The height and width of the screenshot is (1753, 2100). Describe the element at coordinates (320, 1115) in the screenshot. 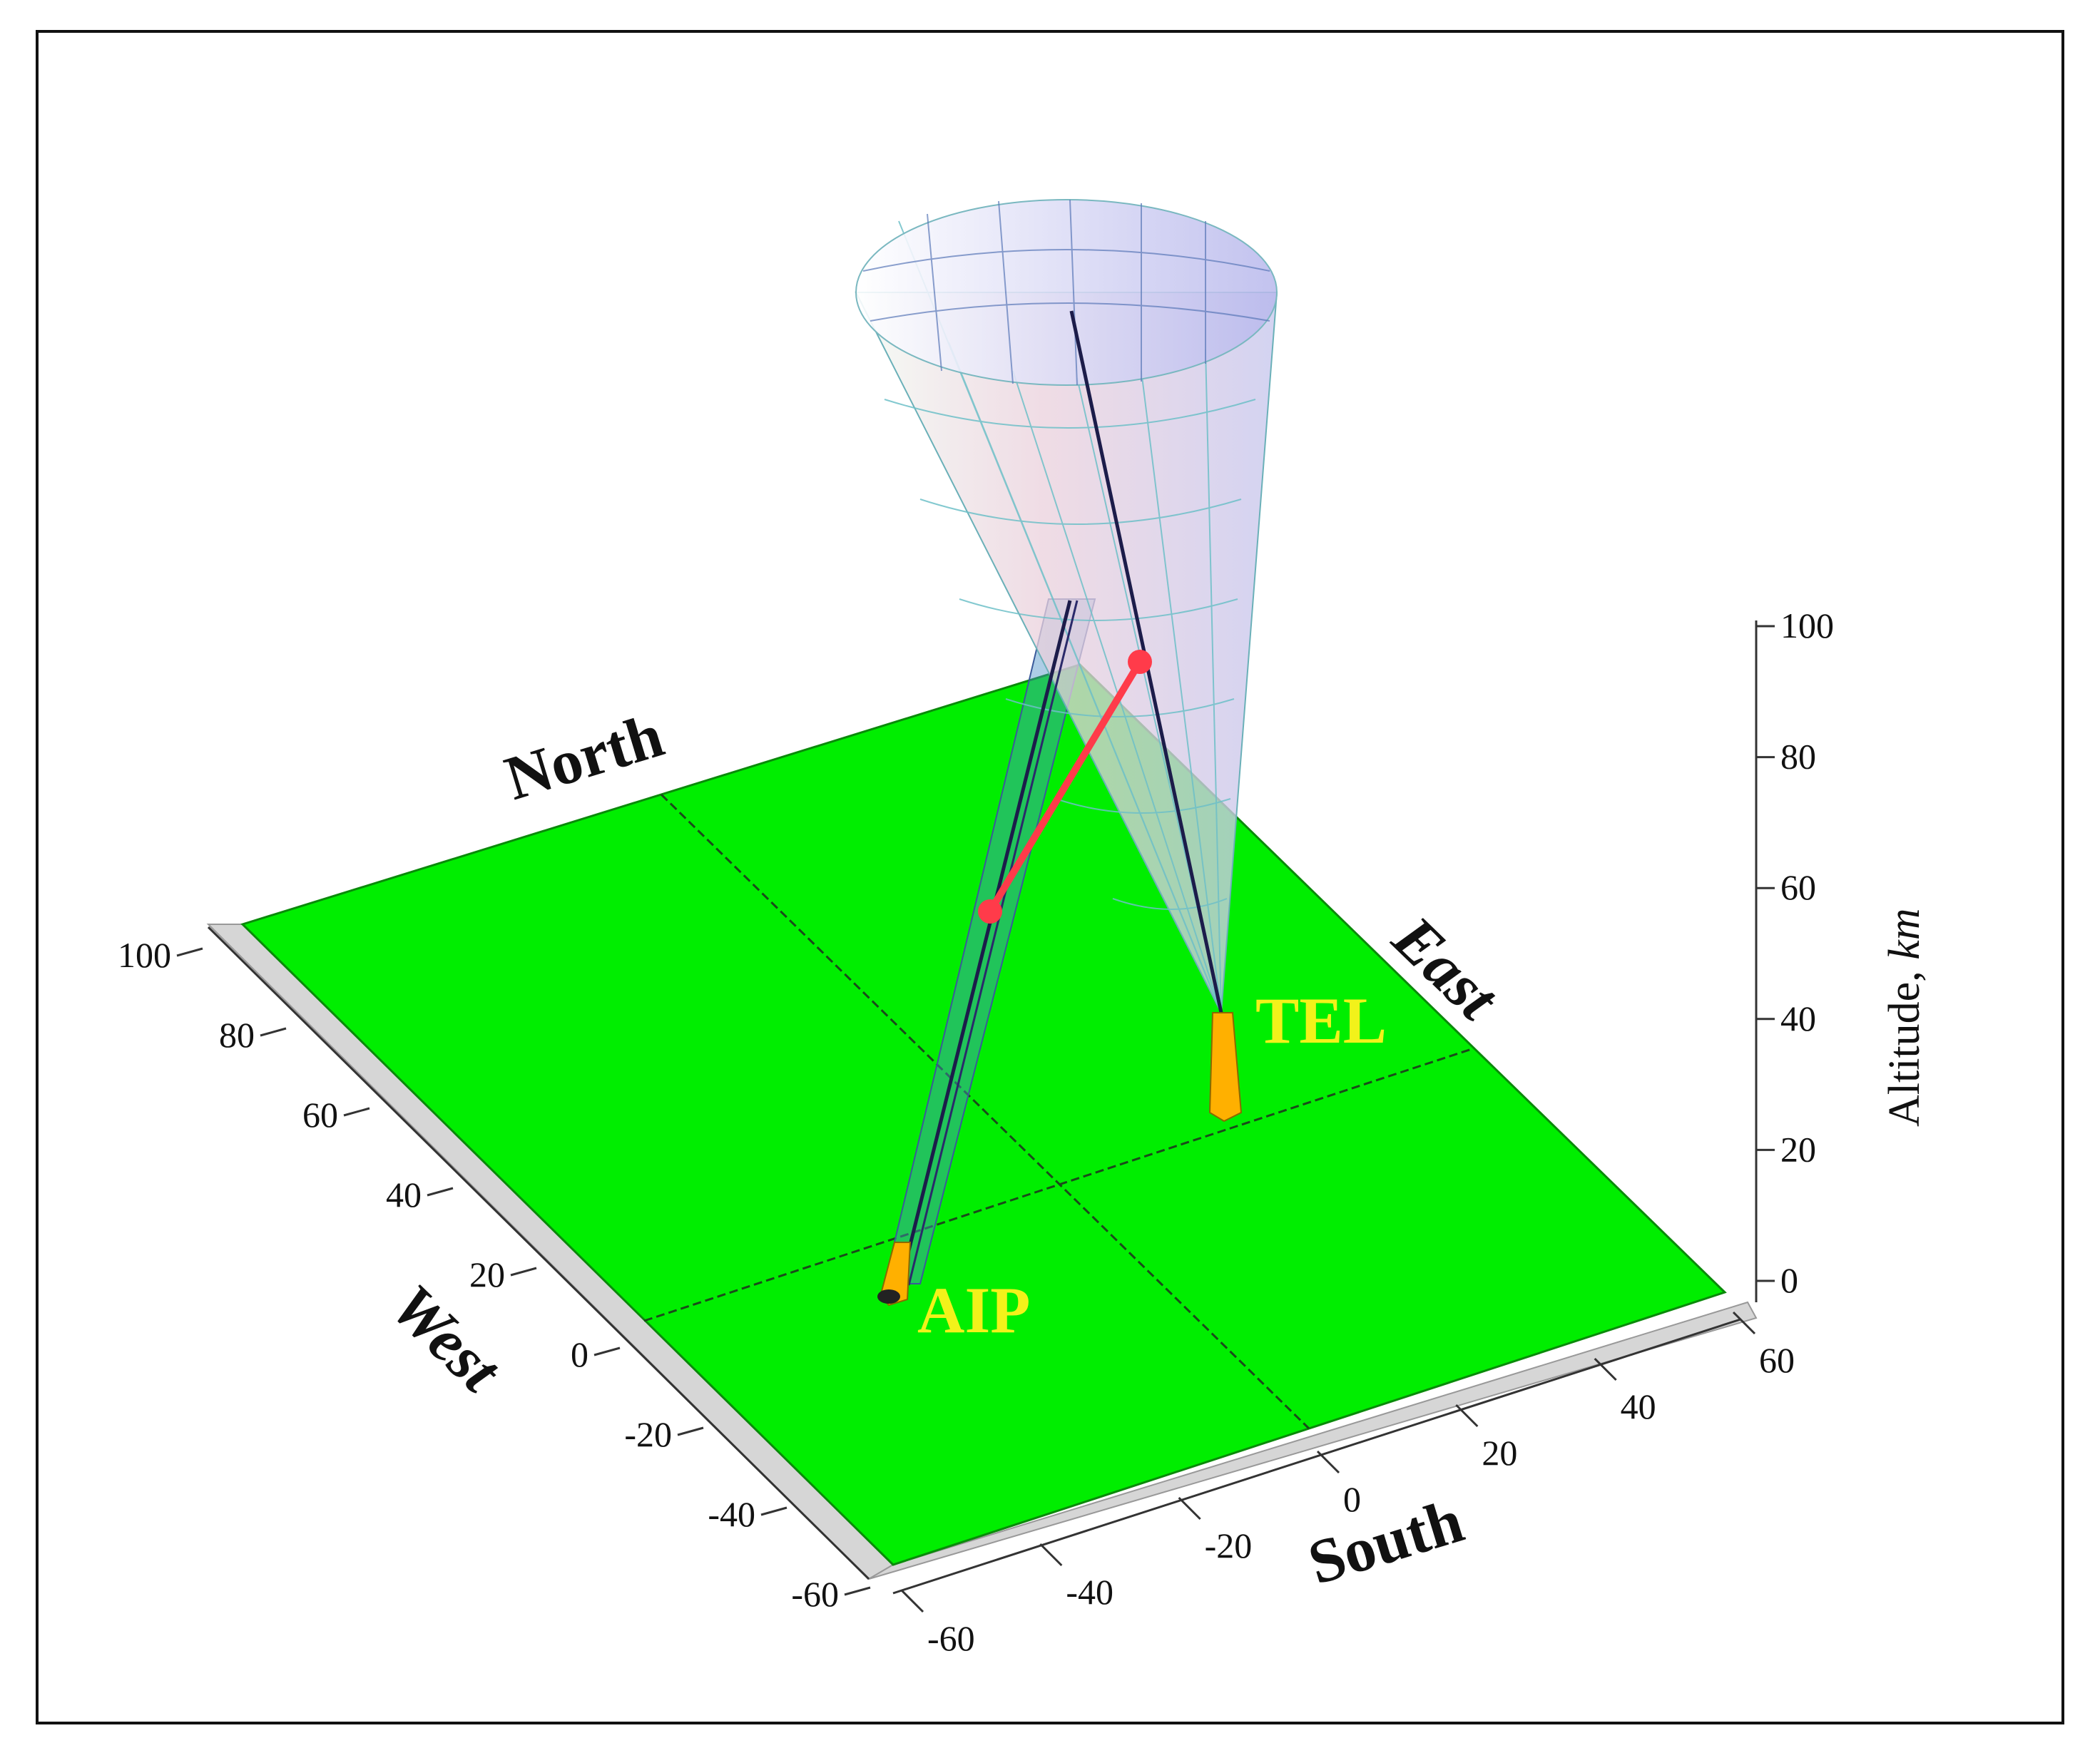

I see `west-tick-label: 60` at that location.